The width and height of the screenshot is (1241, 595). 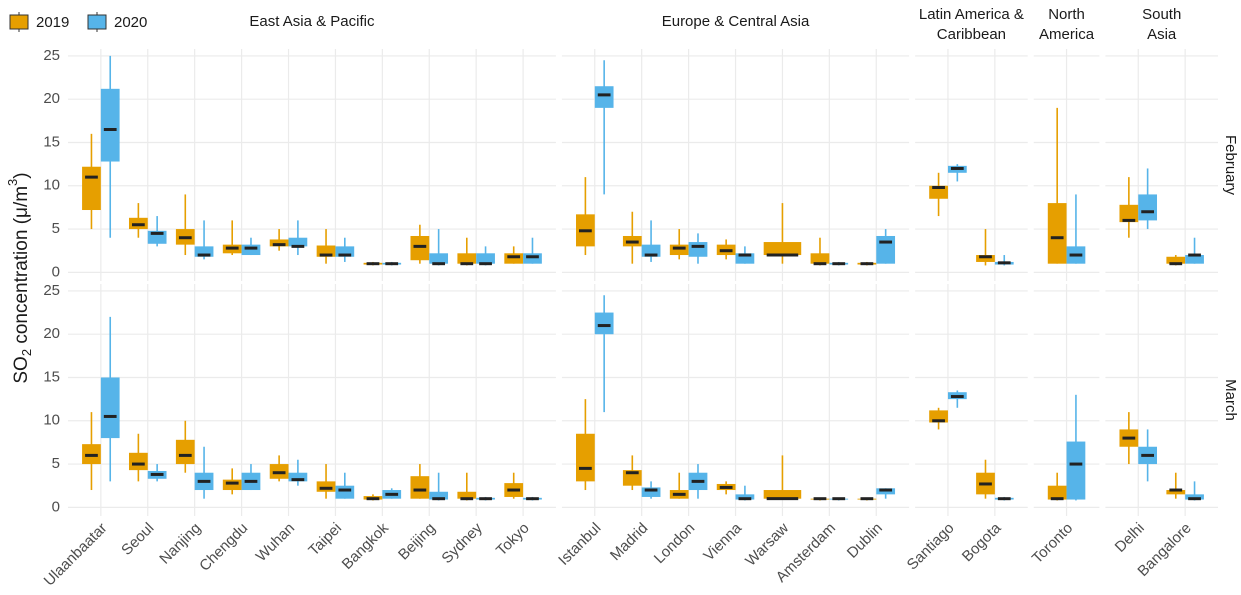 I want to click on facet-title: North, so click(x=1066, y=14).